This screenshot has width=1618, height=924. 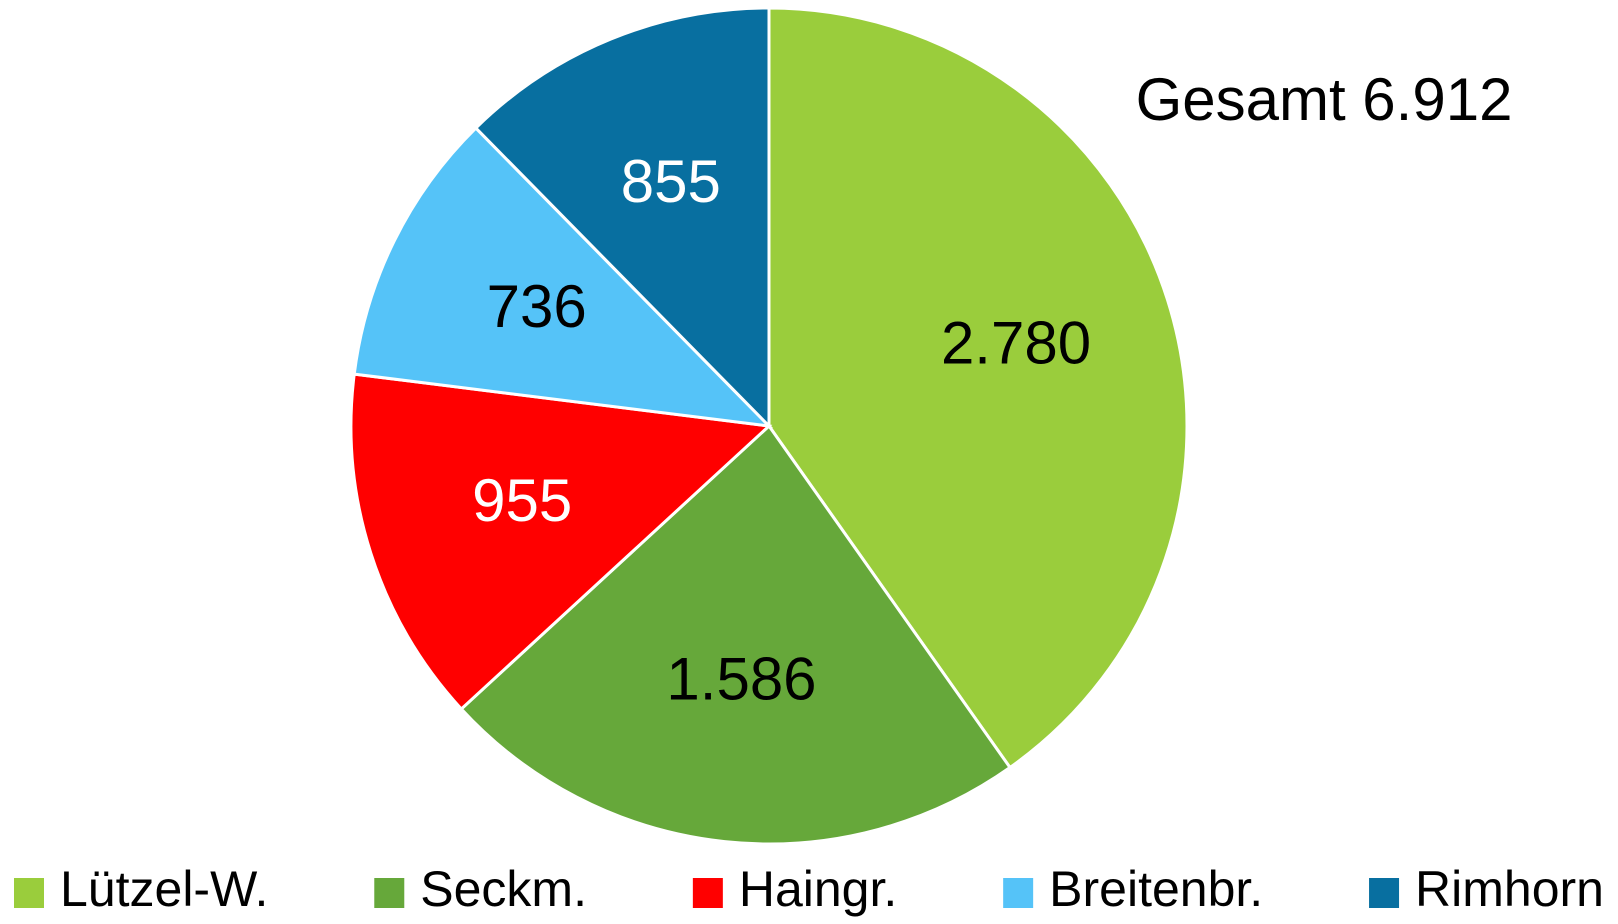 I want to click on legend-label: Lützel-W., so click(x=164, y=889).